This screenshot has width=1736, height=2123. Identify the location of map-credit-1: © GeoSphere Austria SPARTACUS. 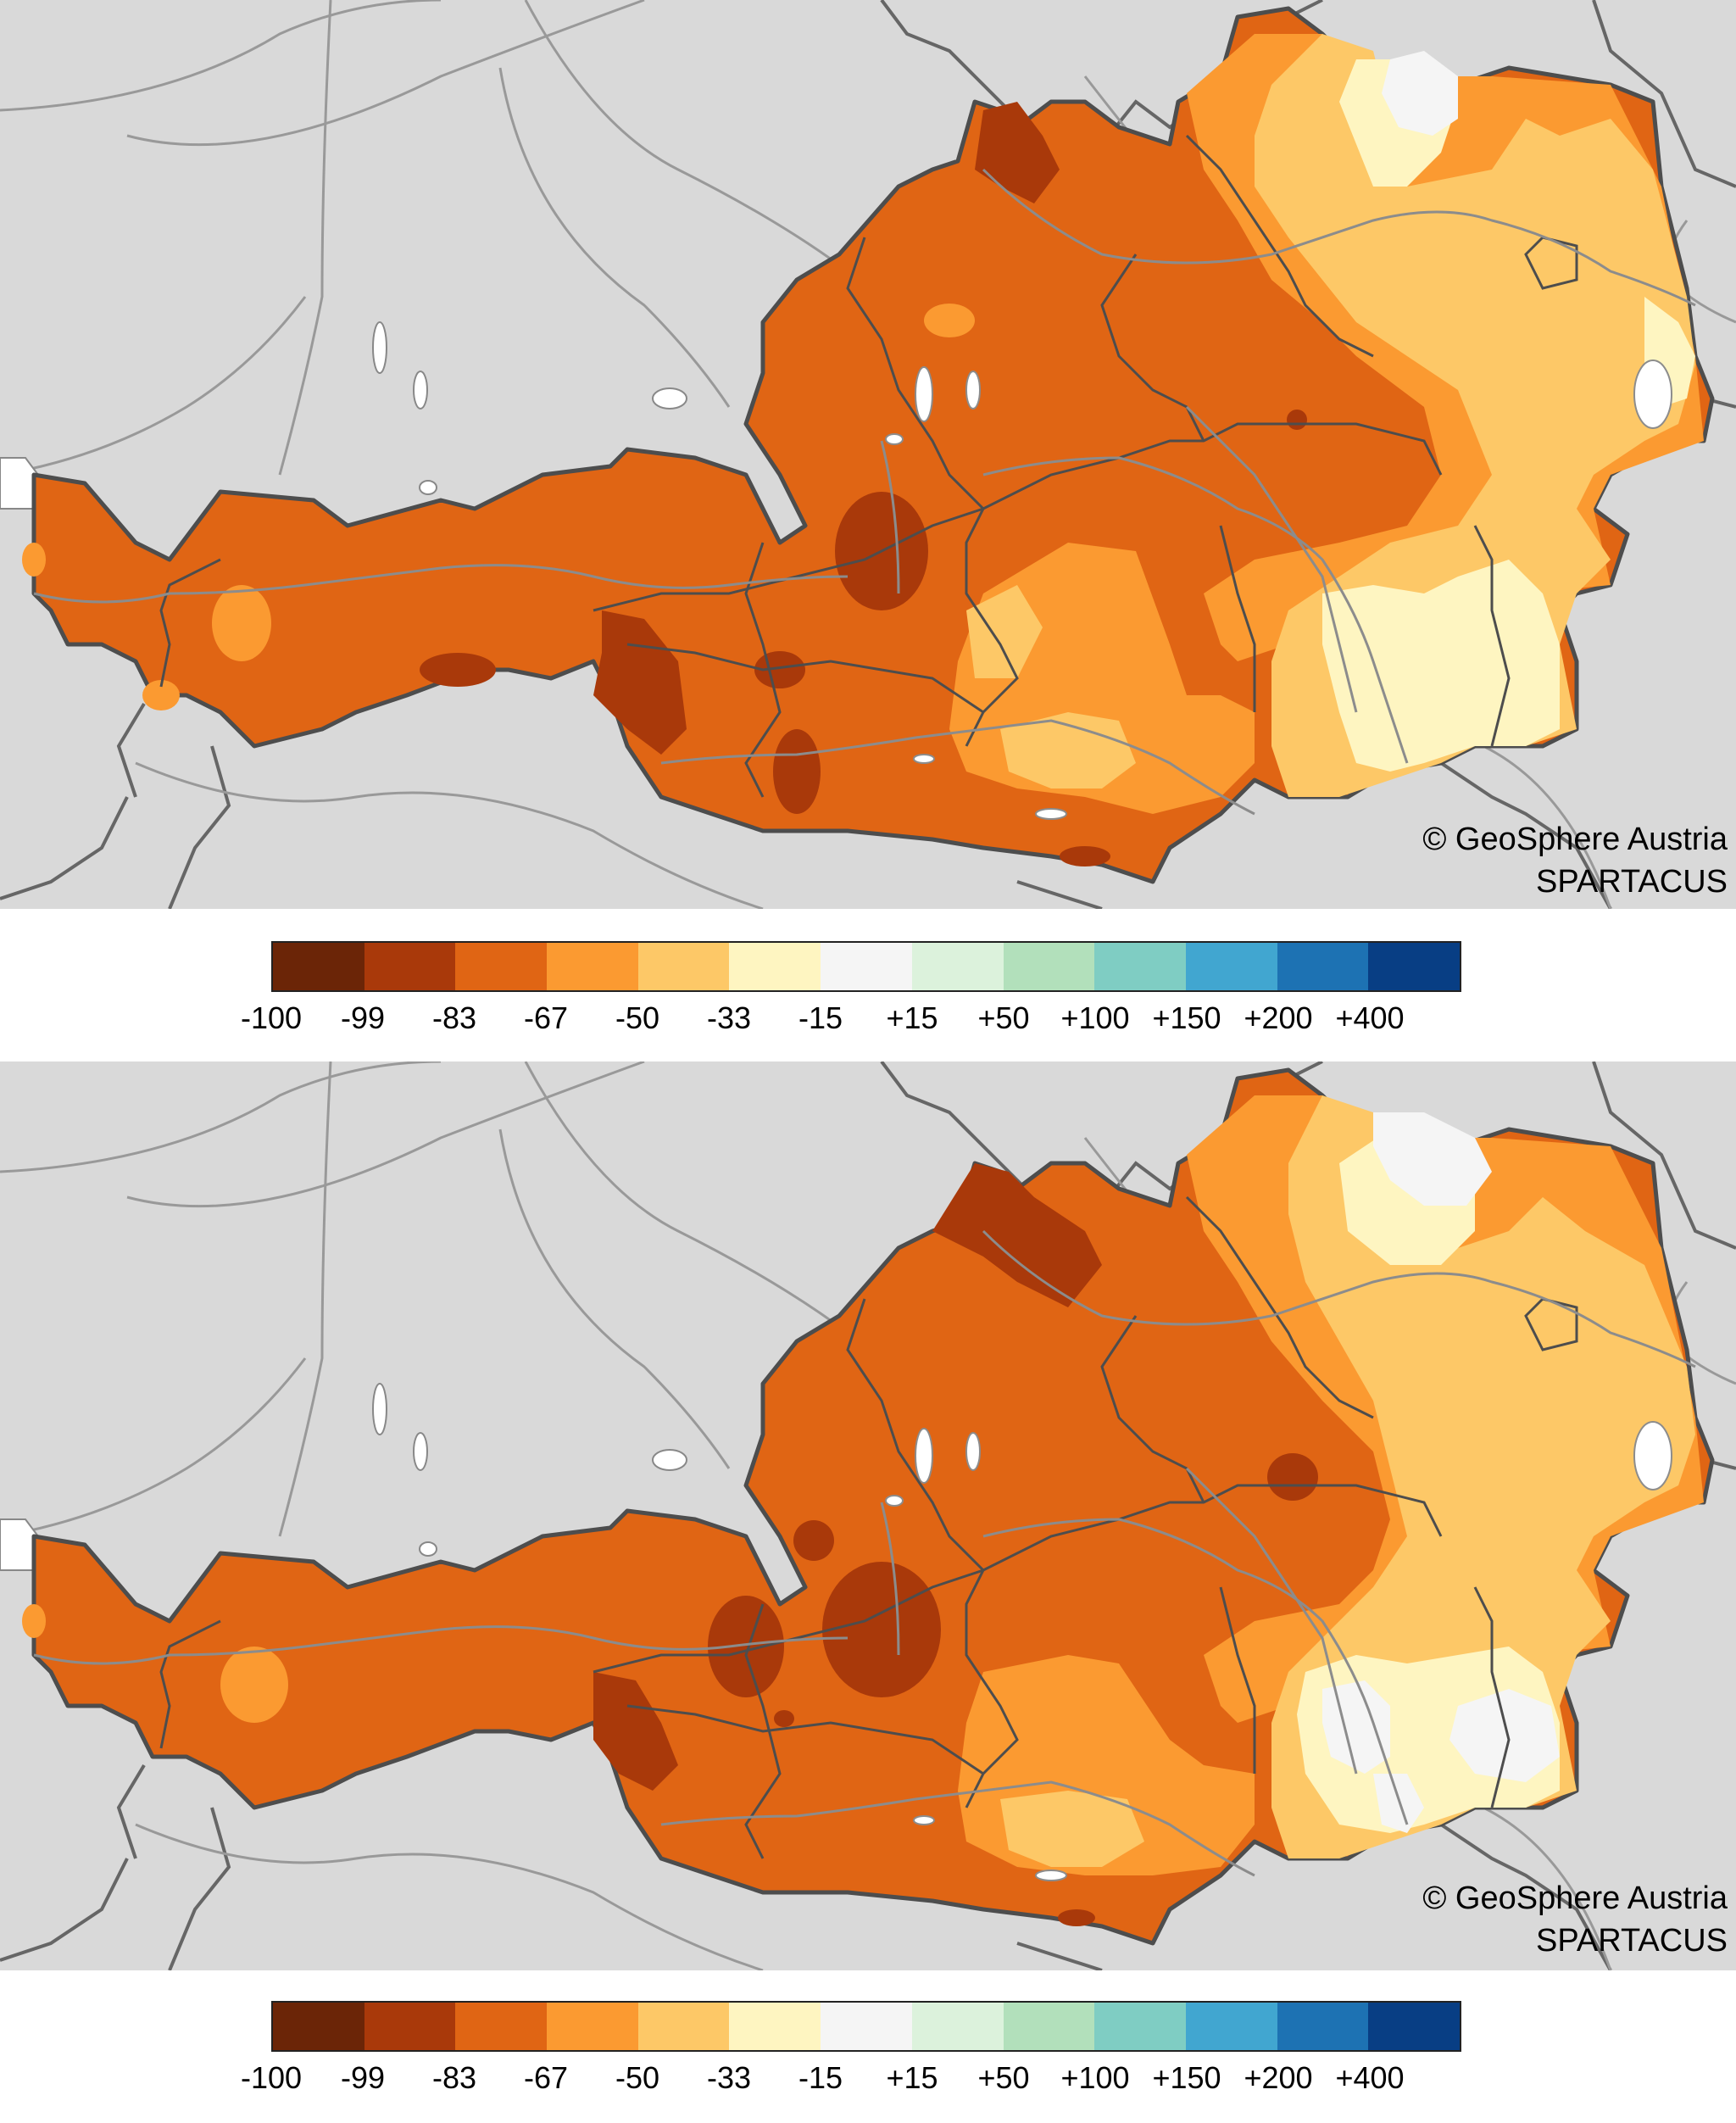
(1575, 861).